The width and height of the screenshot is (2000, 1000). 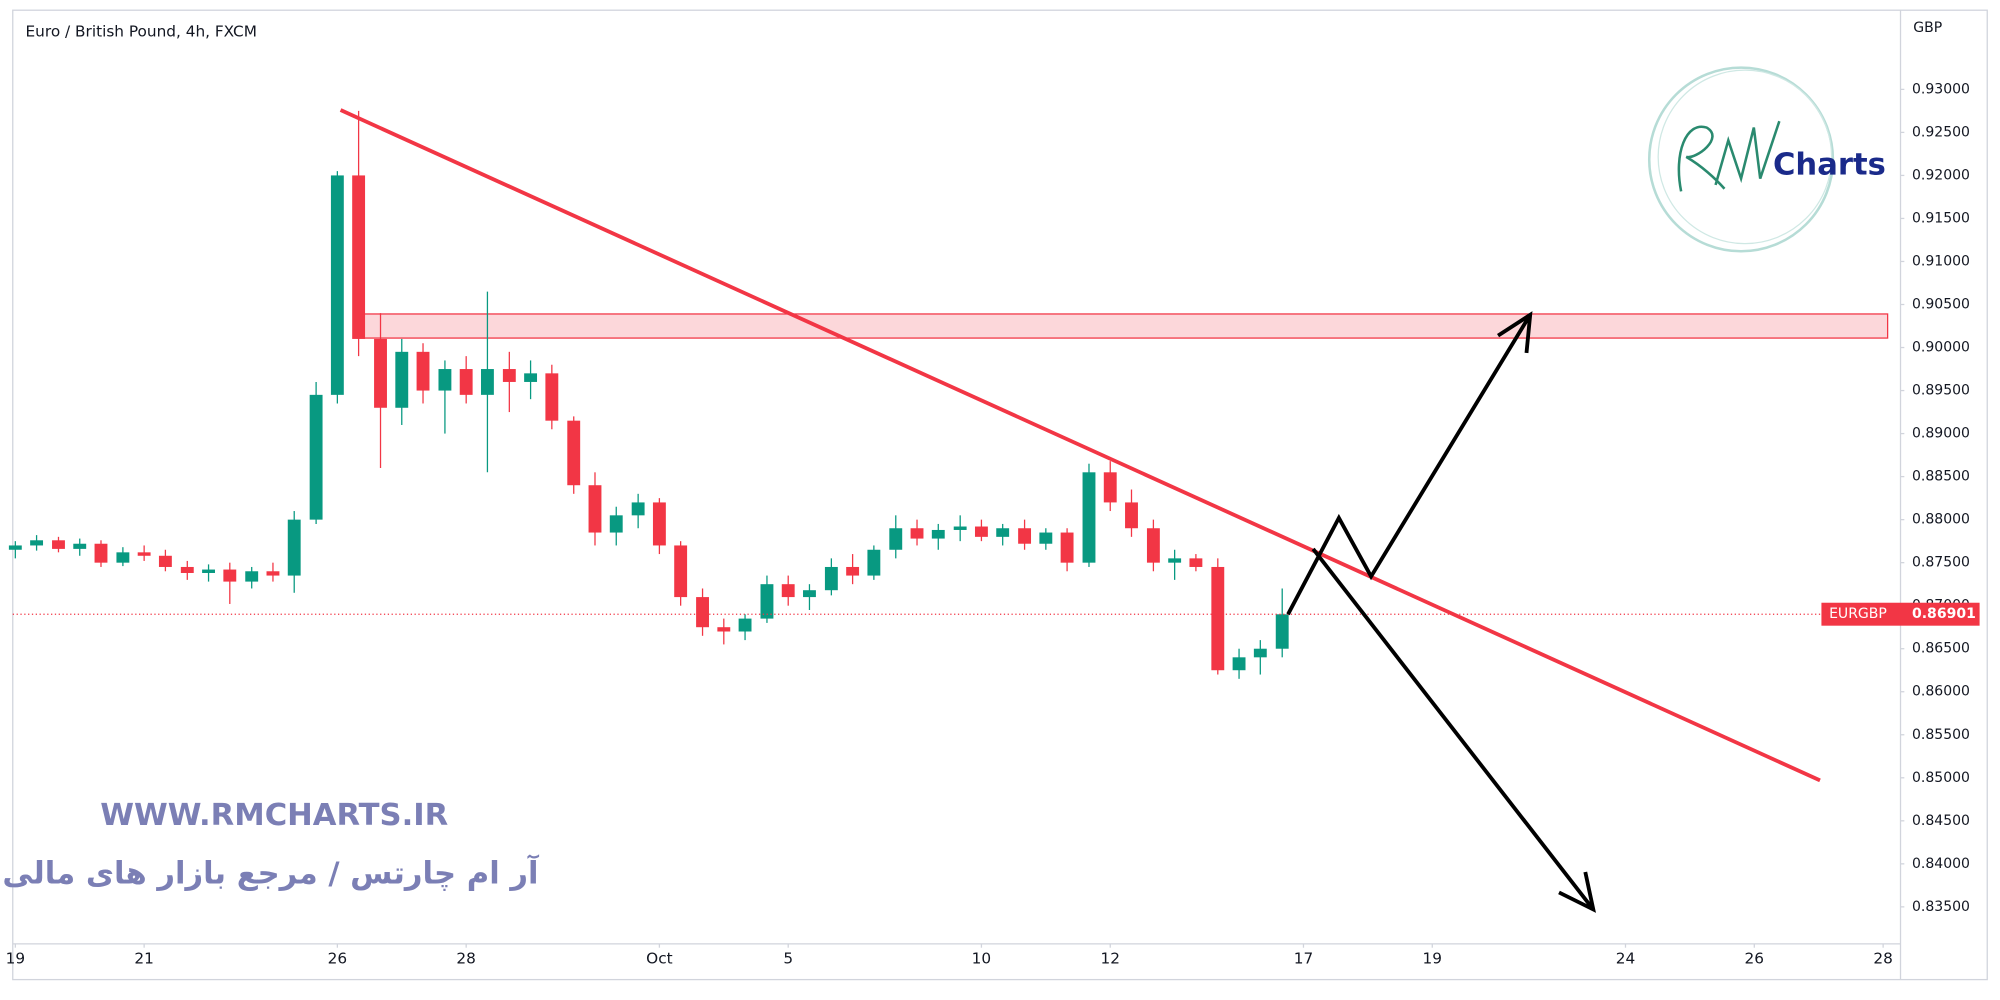 What do you see at coordinates (15, 959) in the screenshot?
I see `x-tick-label: 19` at bounding box center [15, 959].